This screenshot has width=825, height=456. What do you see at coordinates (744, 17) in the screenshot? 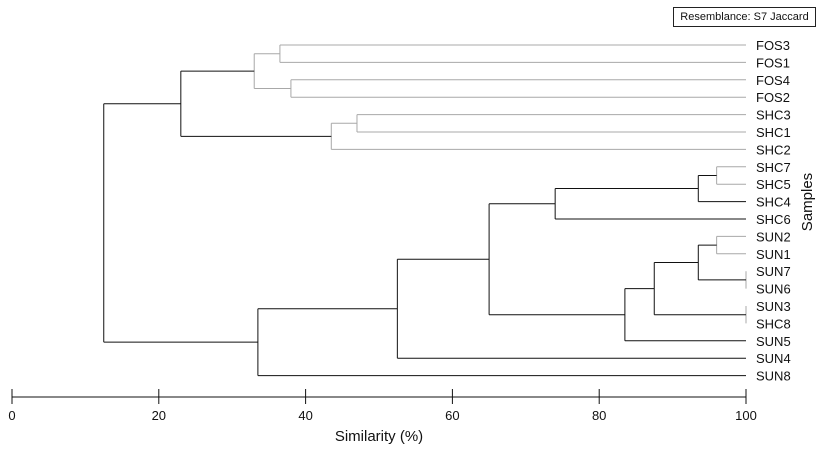
I see `resemblance-legend: Resemblance: S7 Jaccard` at bounding box center [744, 17].